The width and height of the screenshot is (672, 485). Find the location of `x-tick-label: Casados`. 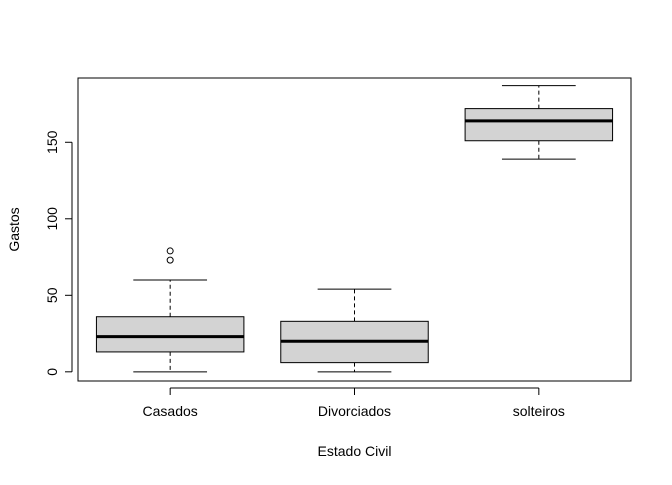

x-tick-label: Casados is located at coordinates (170, 411).